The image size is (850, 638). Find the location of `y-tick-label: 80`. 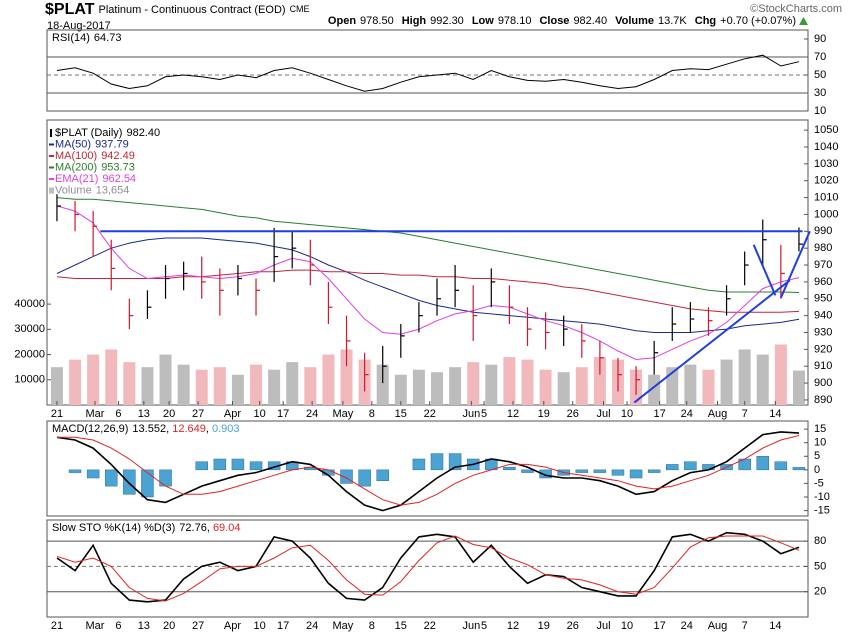

y-tick-label: 80 is located at coordinates (820, 541).